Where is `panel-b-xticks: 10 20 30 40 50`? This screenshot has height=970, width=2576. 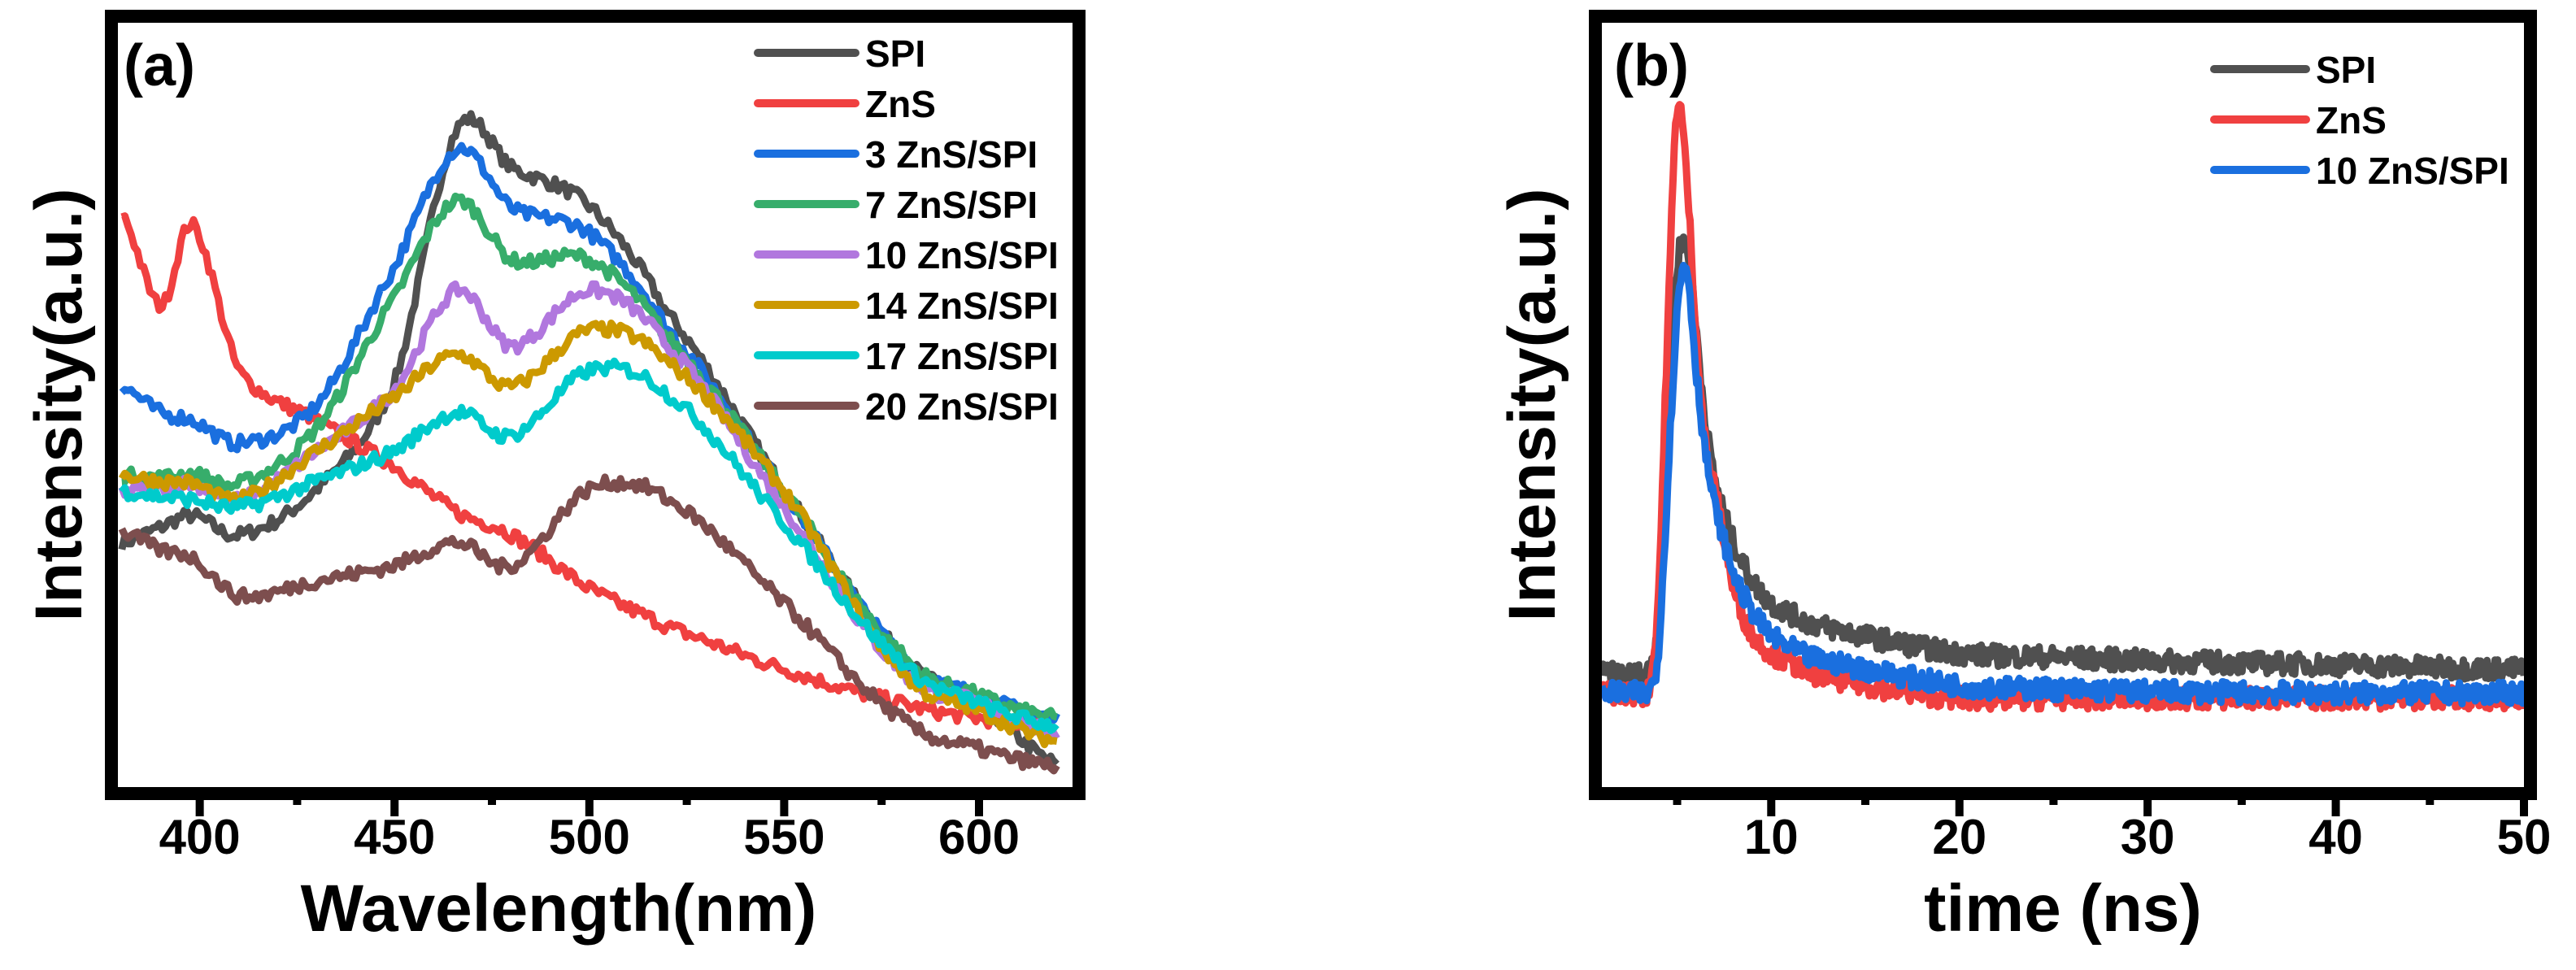
panel-b-xticks: 10 20 30 40 50 is located at coordinates (2113, 829).